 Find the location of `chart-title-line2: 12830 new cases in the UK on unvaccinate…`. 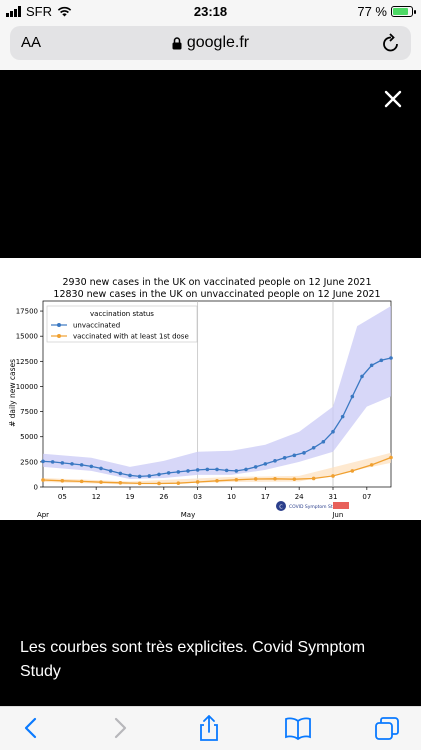

chart-title-line2: 12830 new cases in the UK on unvaccinate… is located at coordinates (216, 294).